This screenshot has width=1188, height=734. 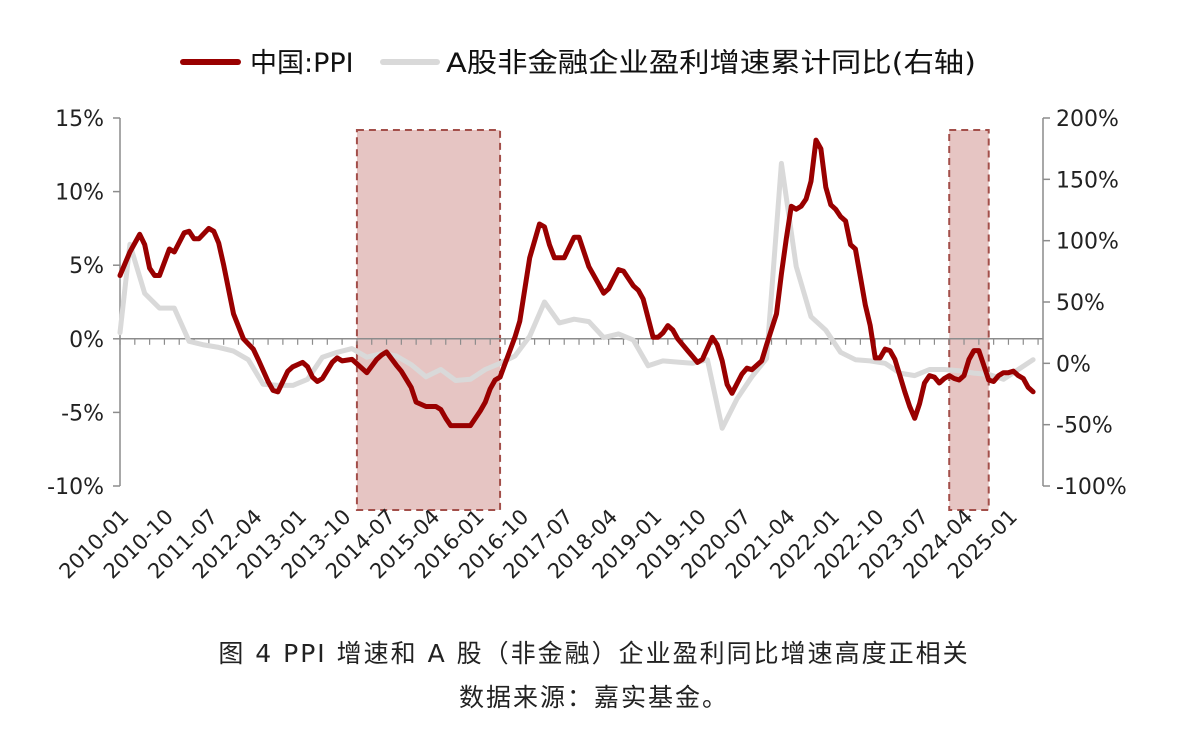 I want to click on right-axis-tick-label: 100%, so click(x=1087, y=242).